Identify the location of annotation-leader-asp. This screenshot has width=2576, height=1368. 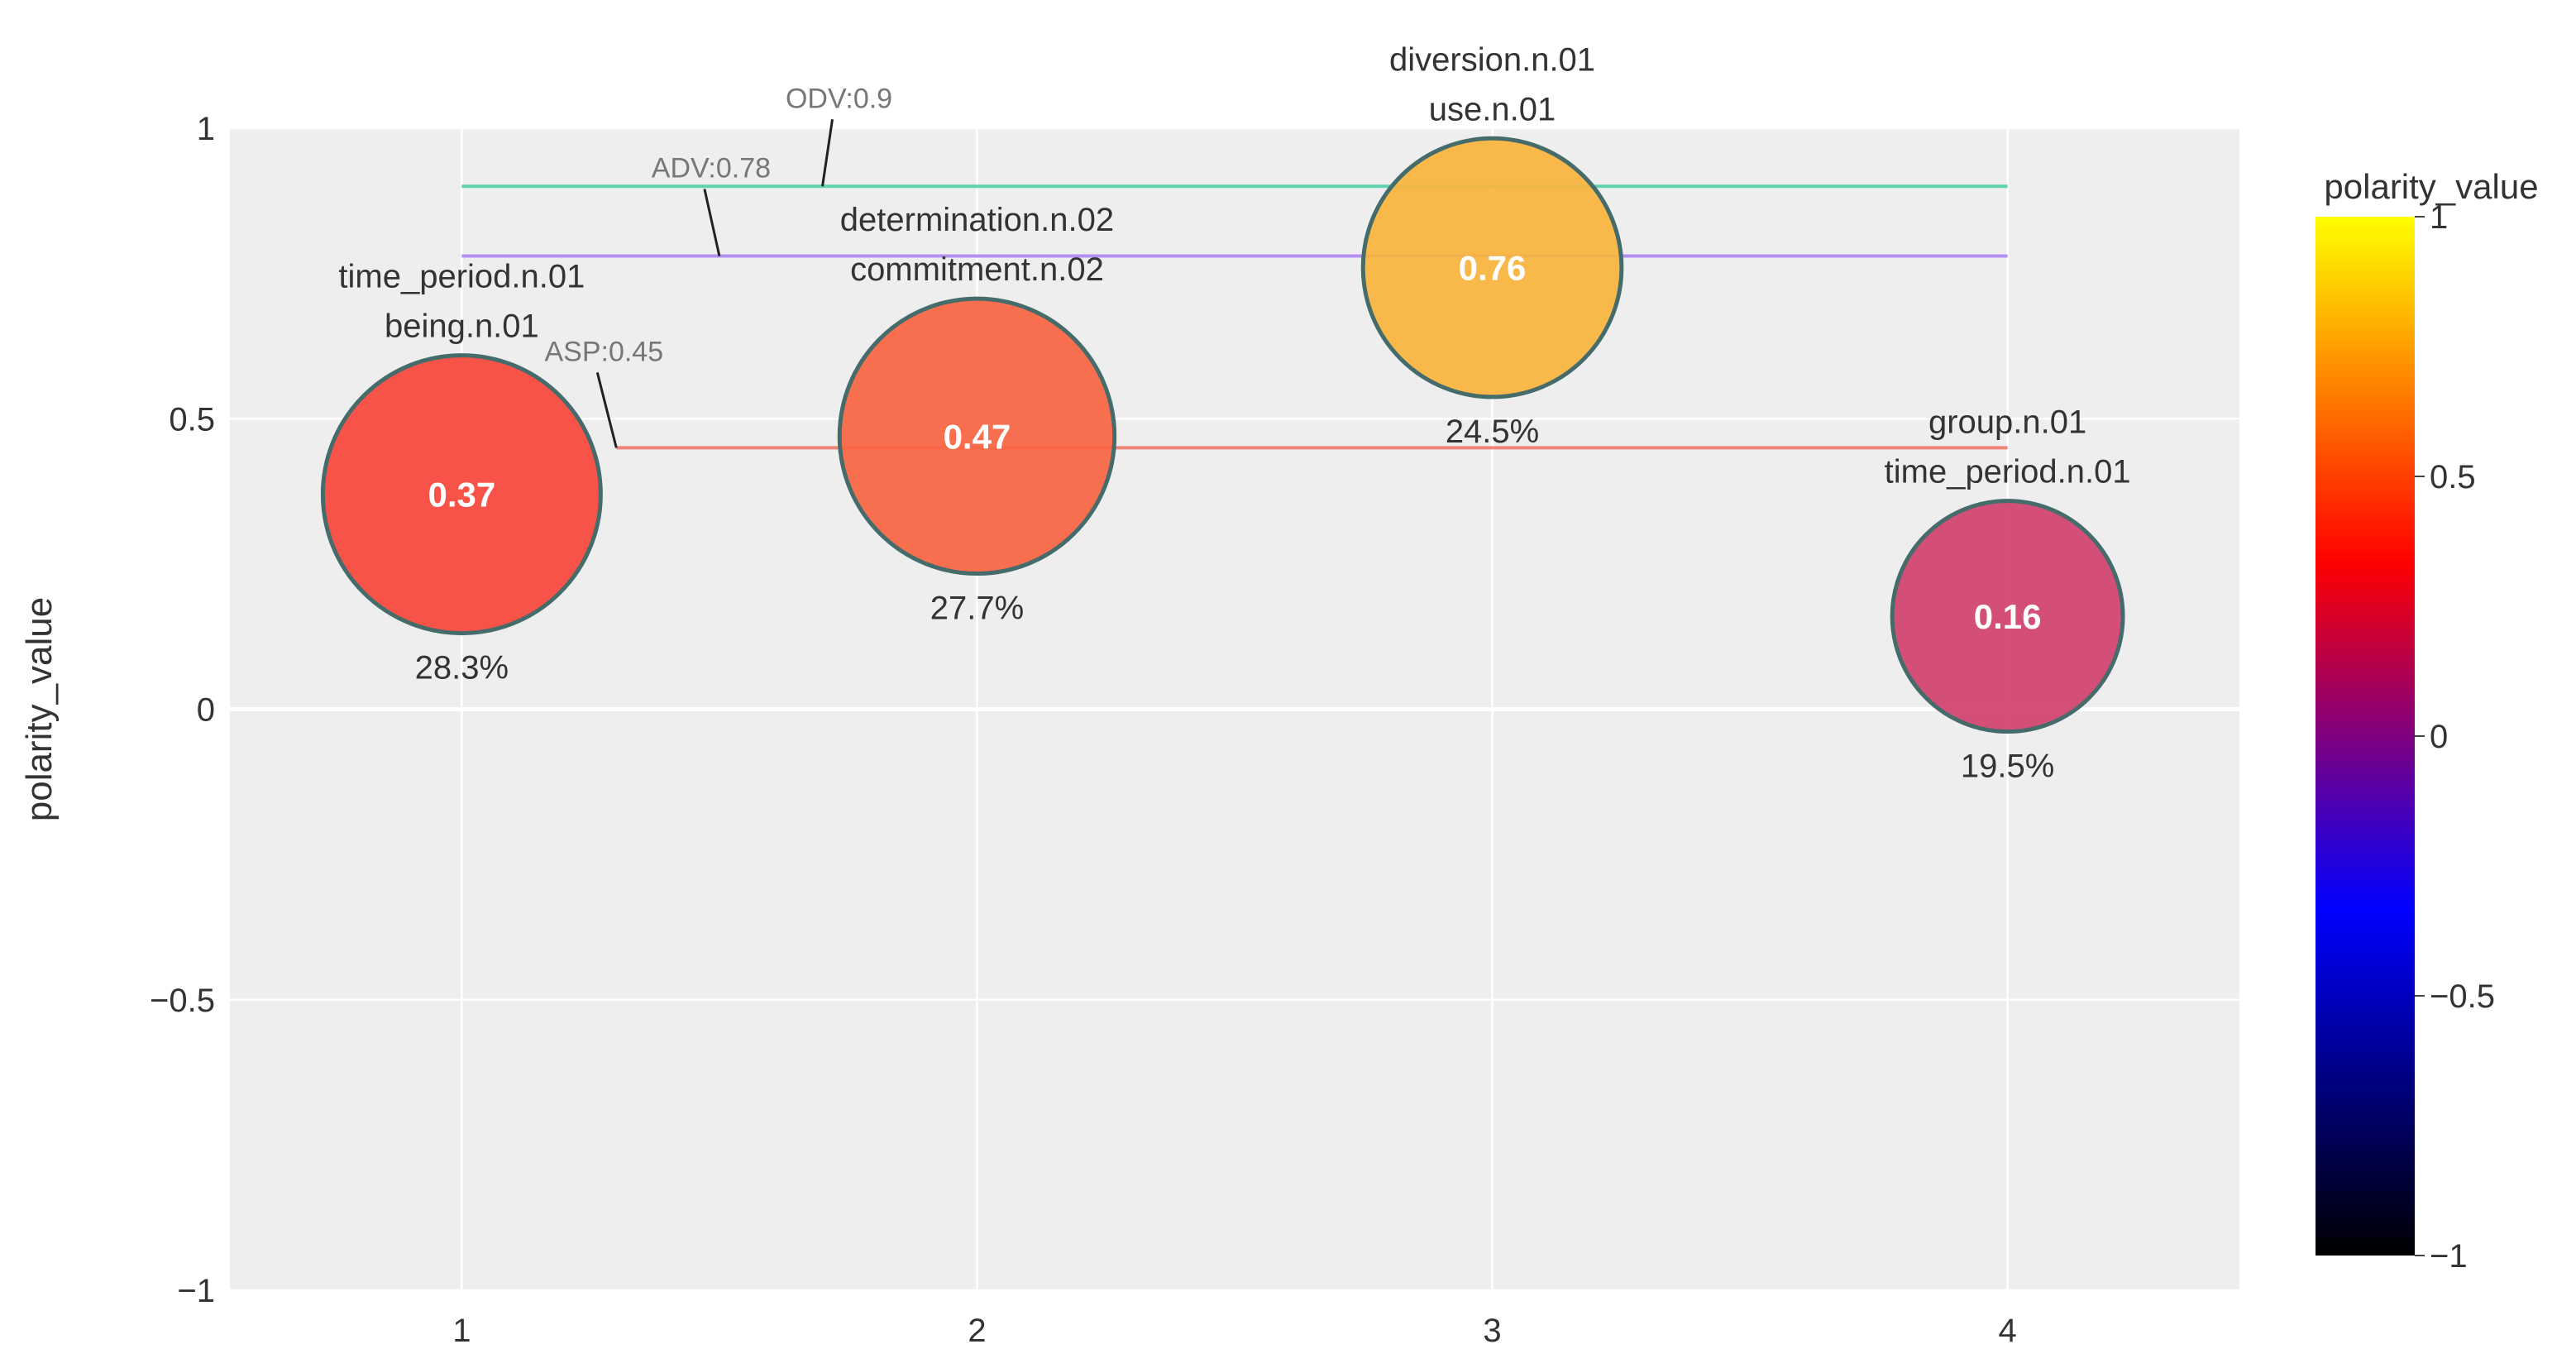
(606, 410).